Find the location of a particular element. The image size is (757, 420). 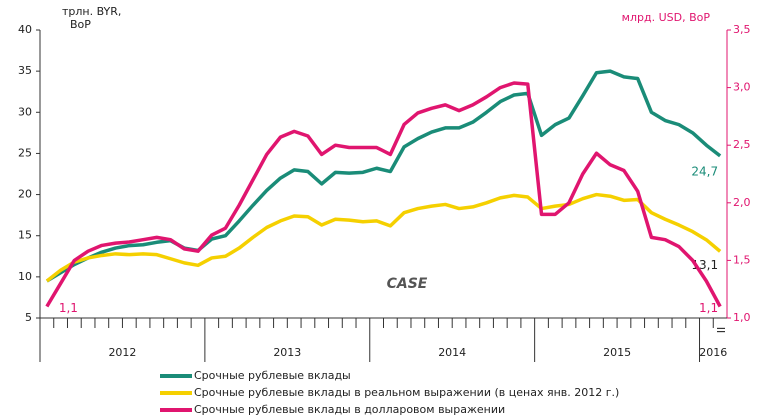

x-tick-label: 2013 is located at coordinates (287, 352).